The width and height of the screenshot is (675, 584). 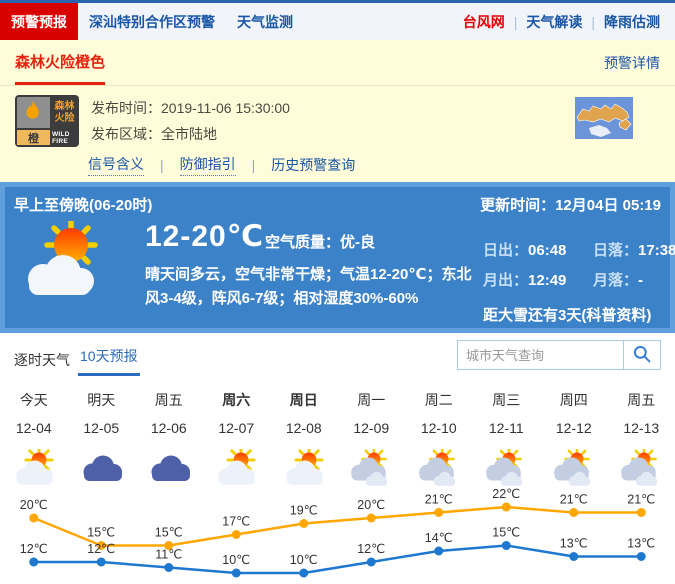 What do you see at coordinates (438, 400) in the screenshot?
I see `forecast-day-label: 周二` at bounding box center [438, 400].